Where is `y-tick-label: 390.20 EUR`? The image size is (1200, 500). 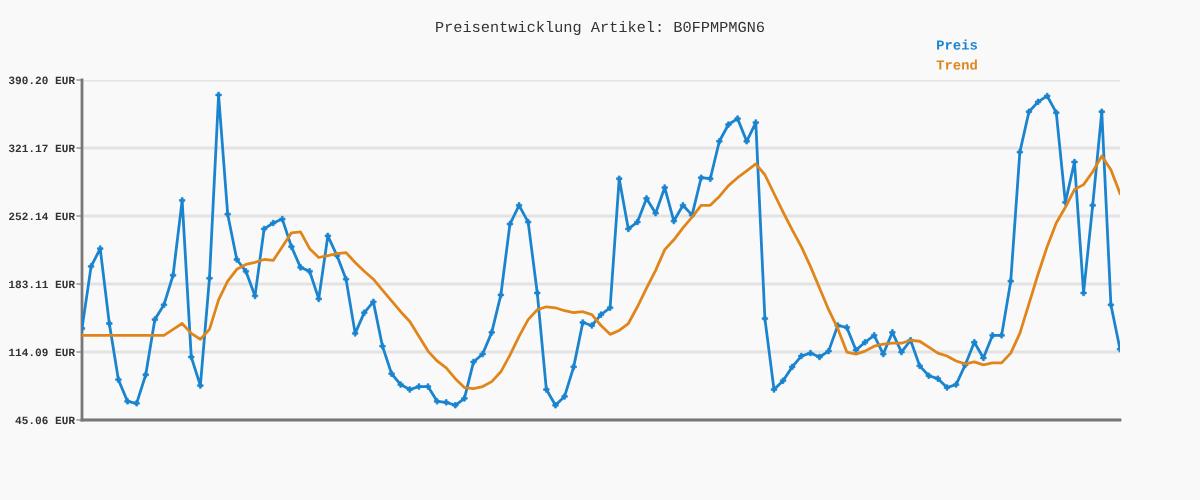 y-tick-label: 390.20 EUR is located at coordinates (42, 80).